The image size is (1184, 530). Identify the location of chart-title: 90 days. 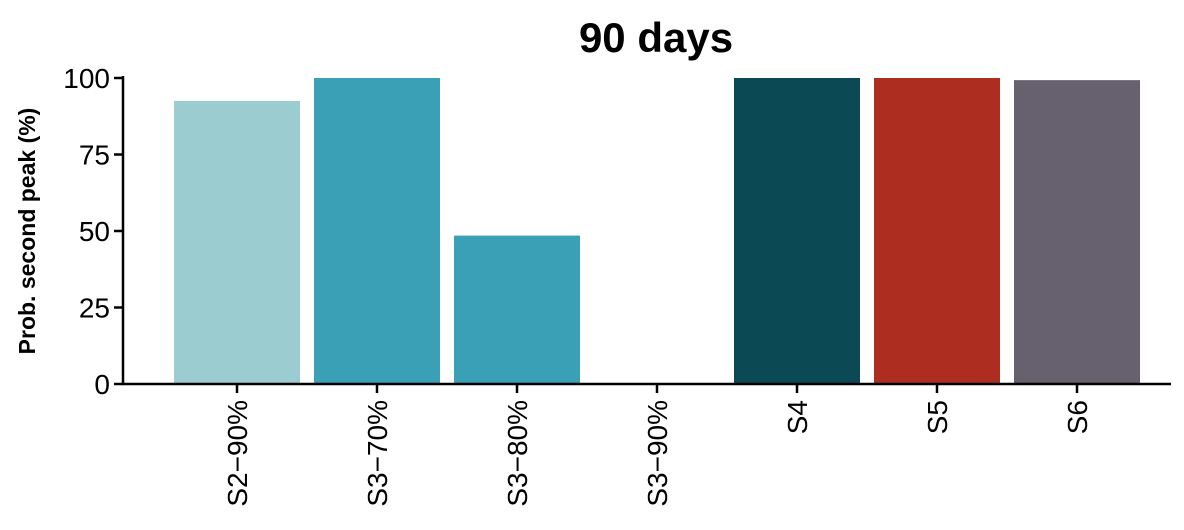
(656, 37).